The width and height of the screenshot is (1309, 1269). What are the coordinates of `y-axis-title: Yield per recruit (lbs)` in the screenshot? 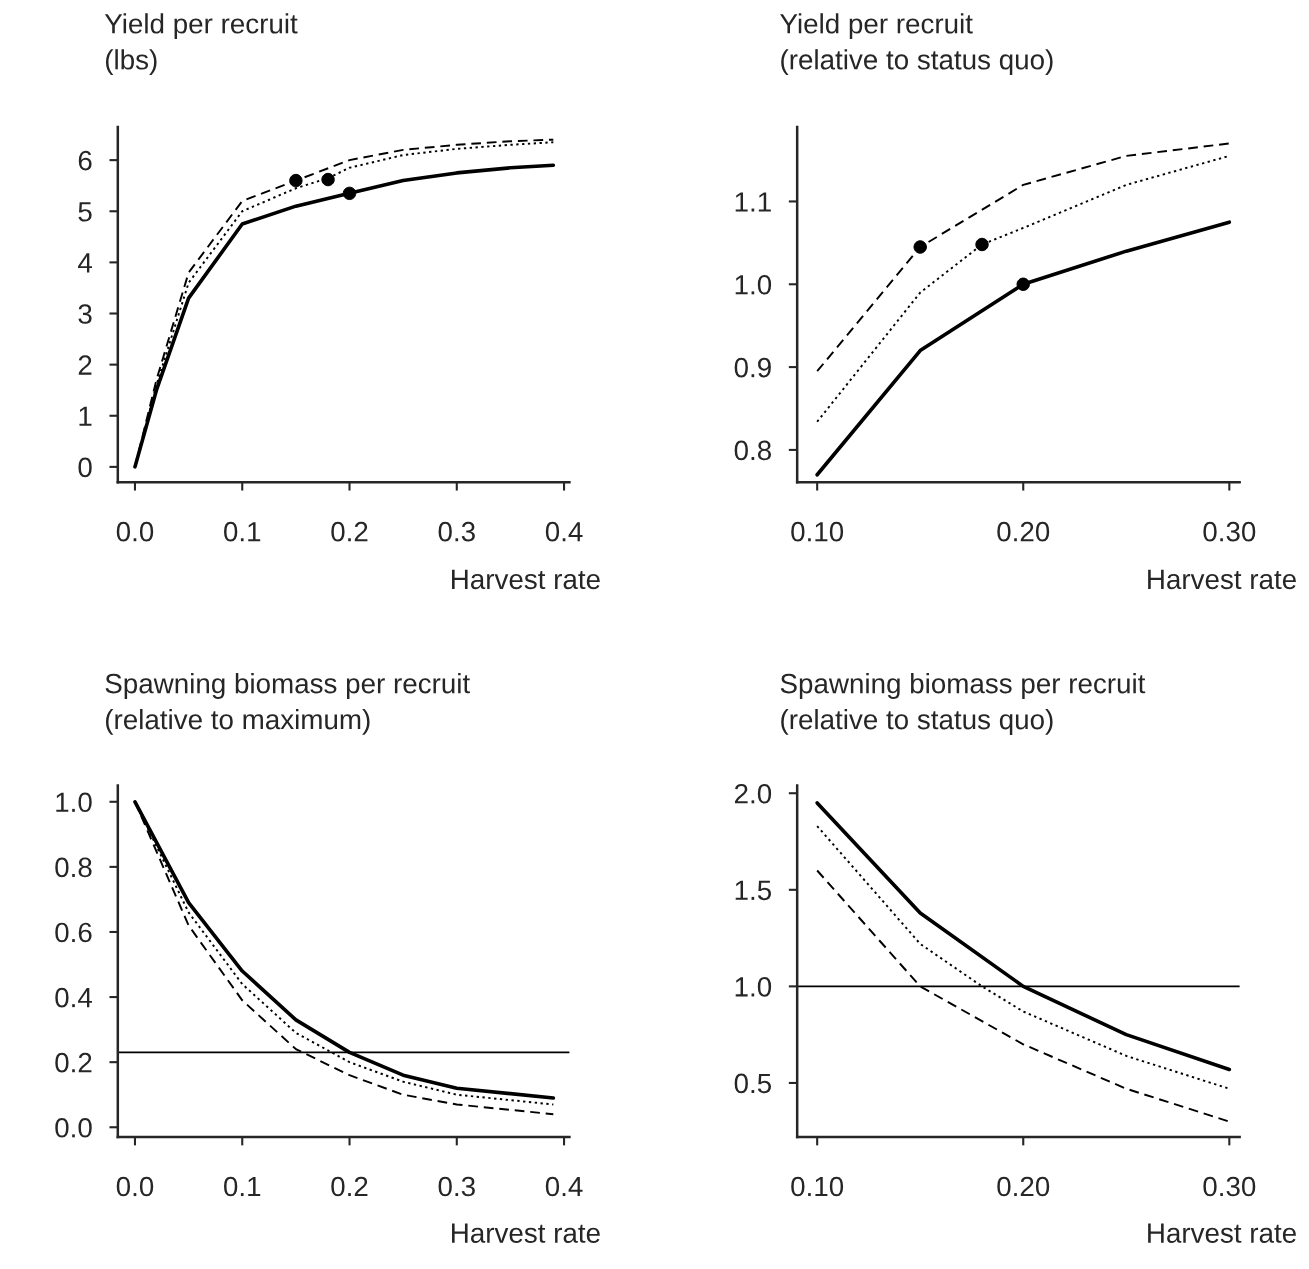 It's located at (201, 44).